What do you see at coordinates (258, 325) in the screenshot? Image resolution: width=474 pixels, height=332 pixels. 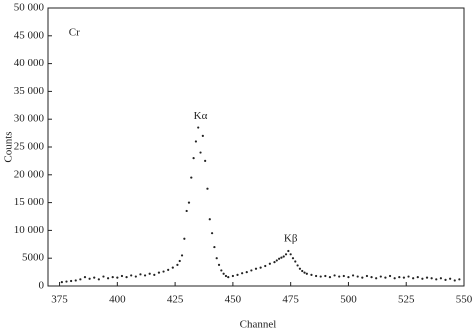 I see `x-axis-label: Channel` at bounding box center [258, 325].